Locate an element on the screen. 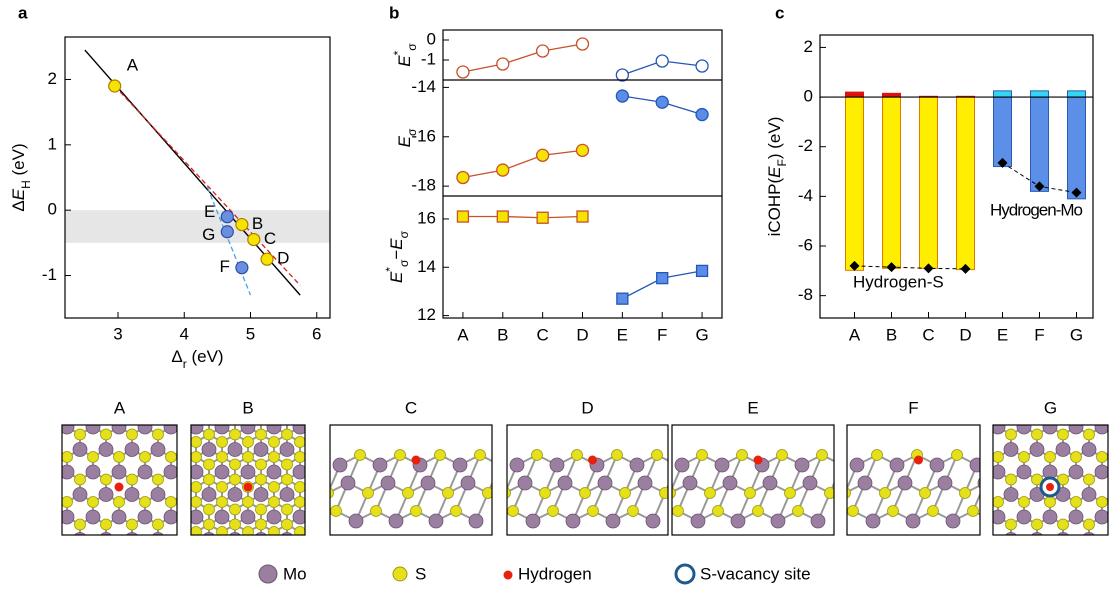 This screenshot has width=1109, height=592. label-part: E is located at coordinates (404, 61).